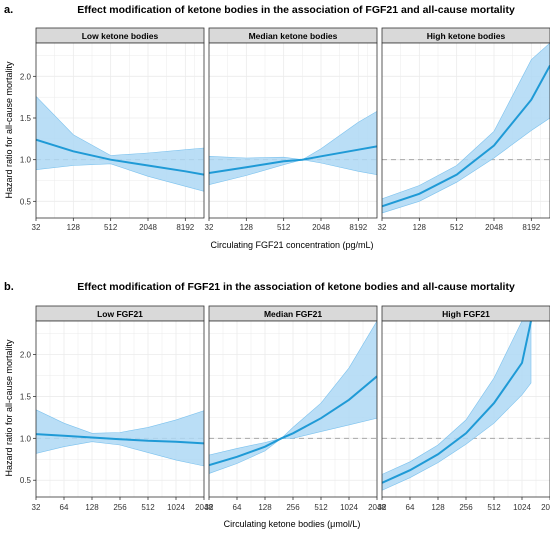 This screenshot has width=550, height=535. I want to click on facet-label: Low FGF21, so click(120, 314).